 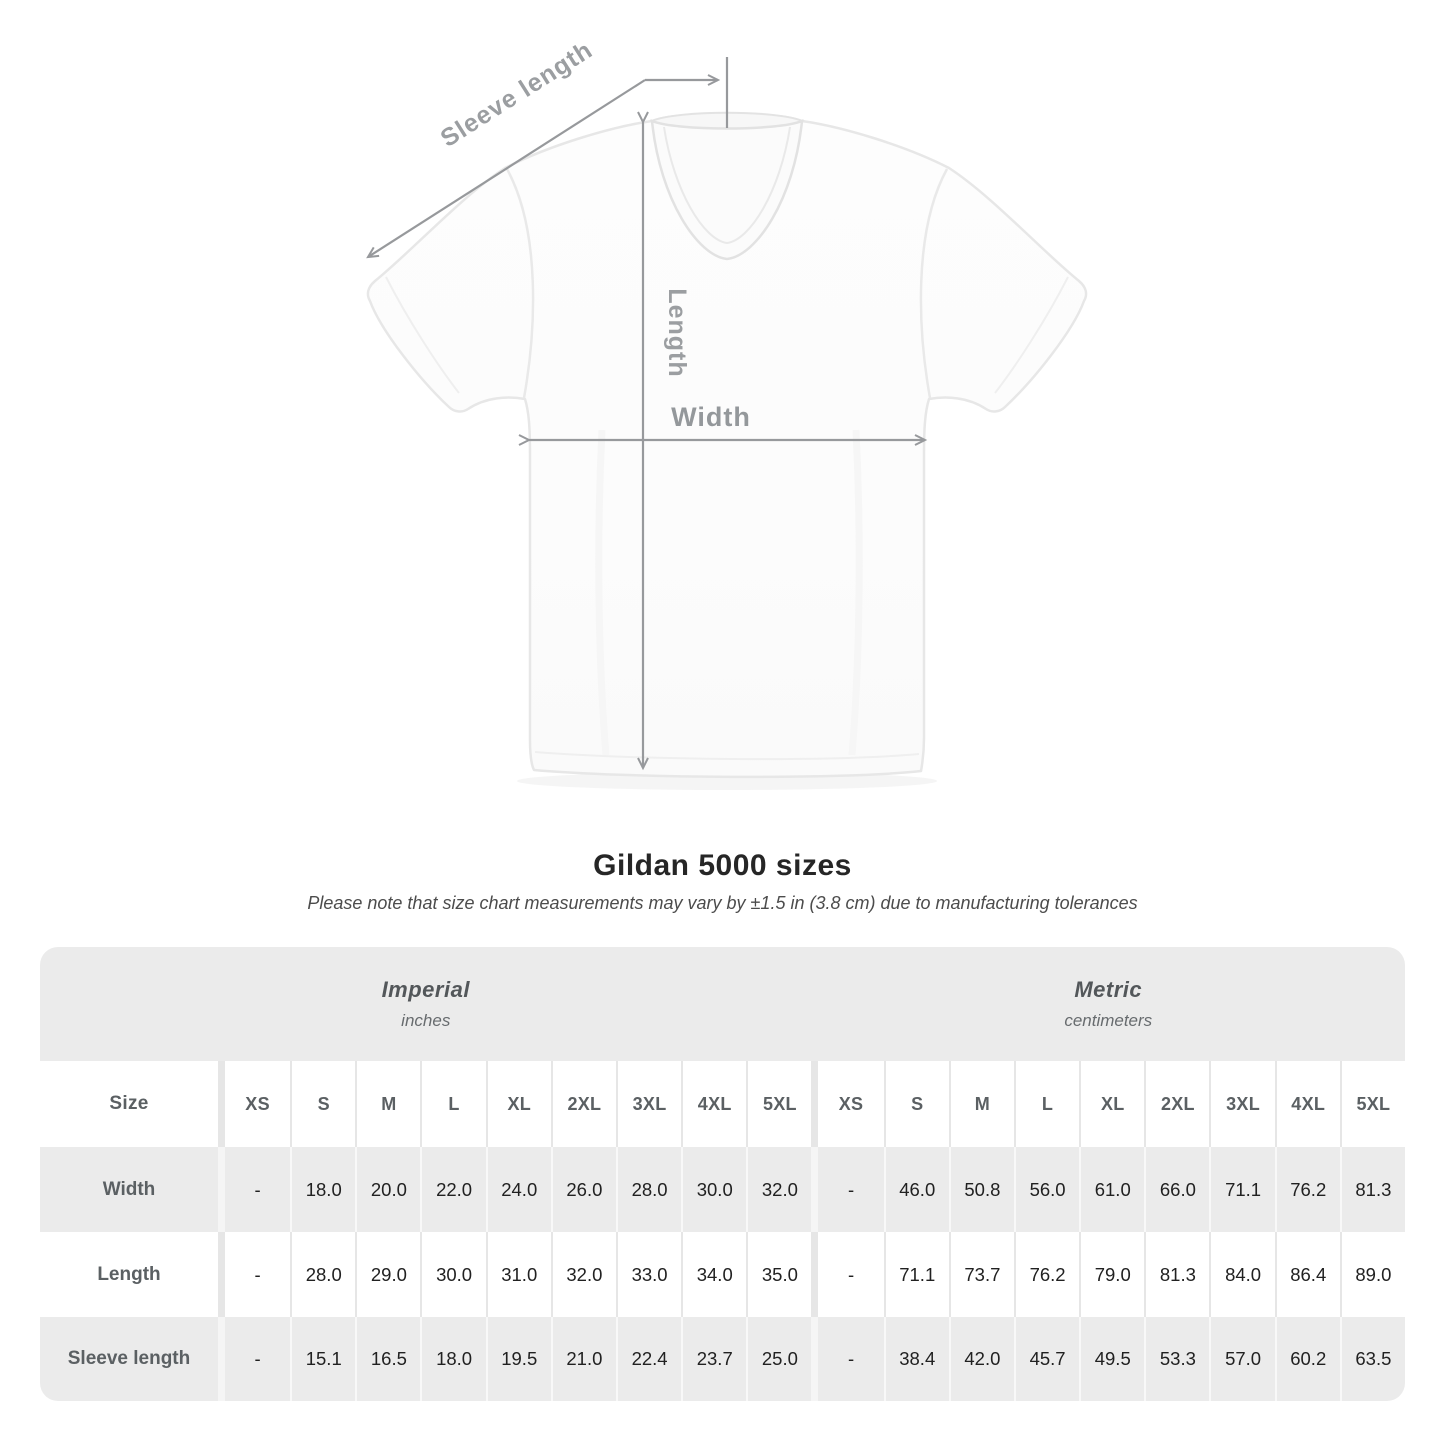 I want to click on units-band-row: Imperial inches Metric centimeters, so click(x=722, y=1004).